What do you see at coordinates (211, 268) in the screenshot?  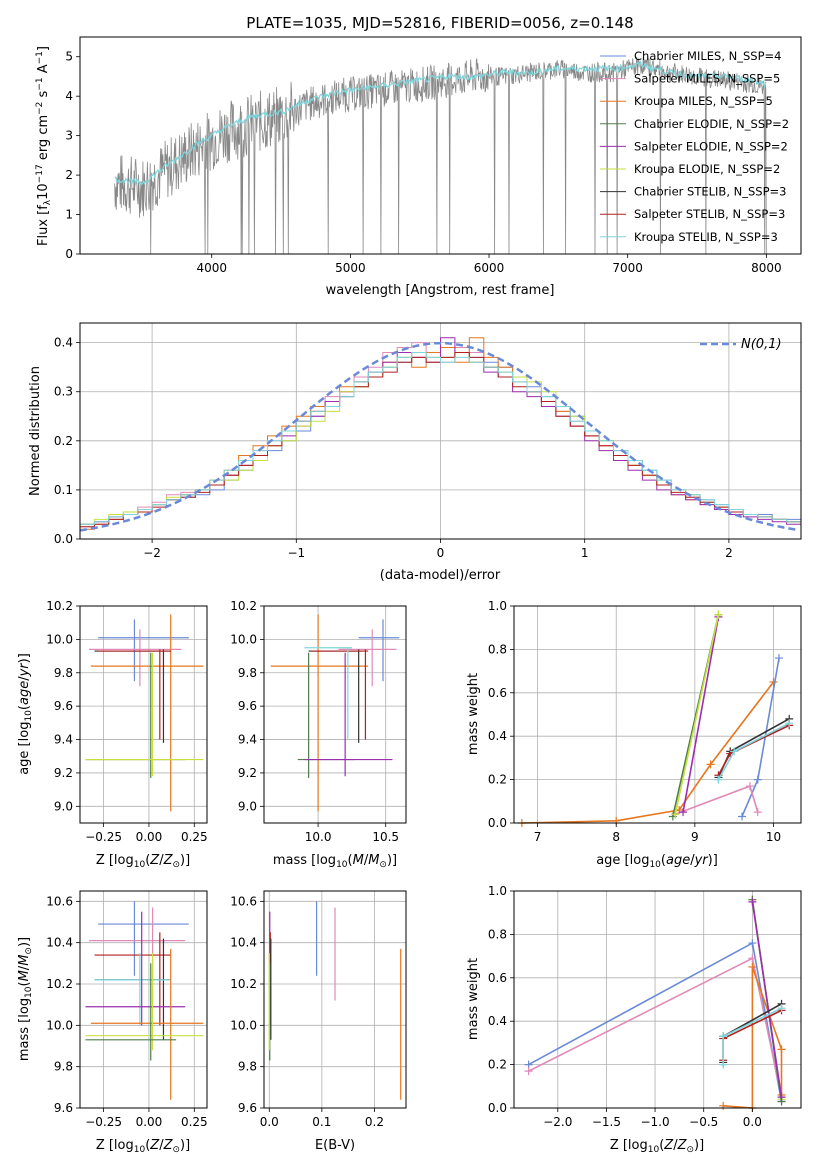 I see `x-tick-label: 4000` at bounding box center [211, 268].